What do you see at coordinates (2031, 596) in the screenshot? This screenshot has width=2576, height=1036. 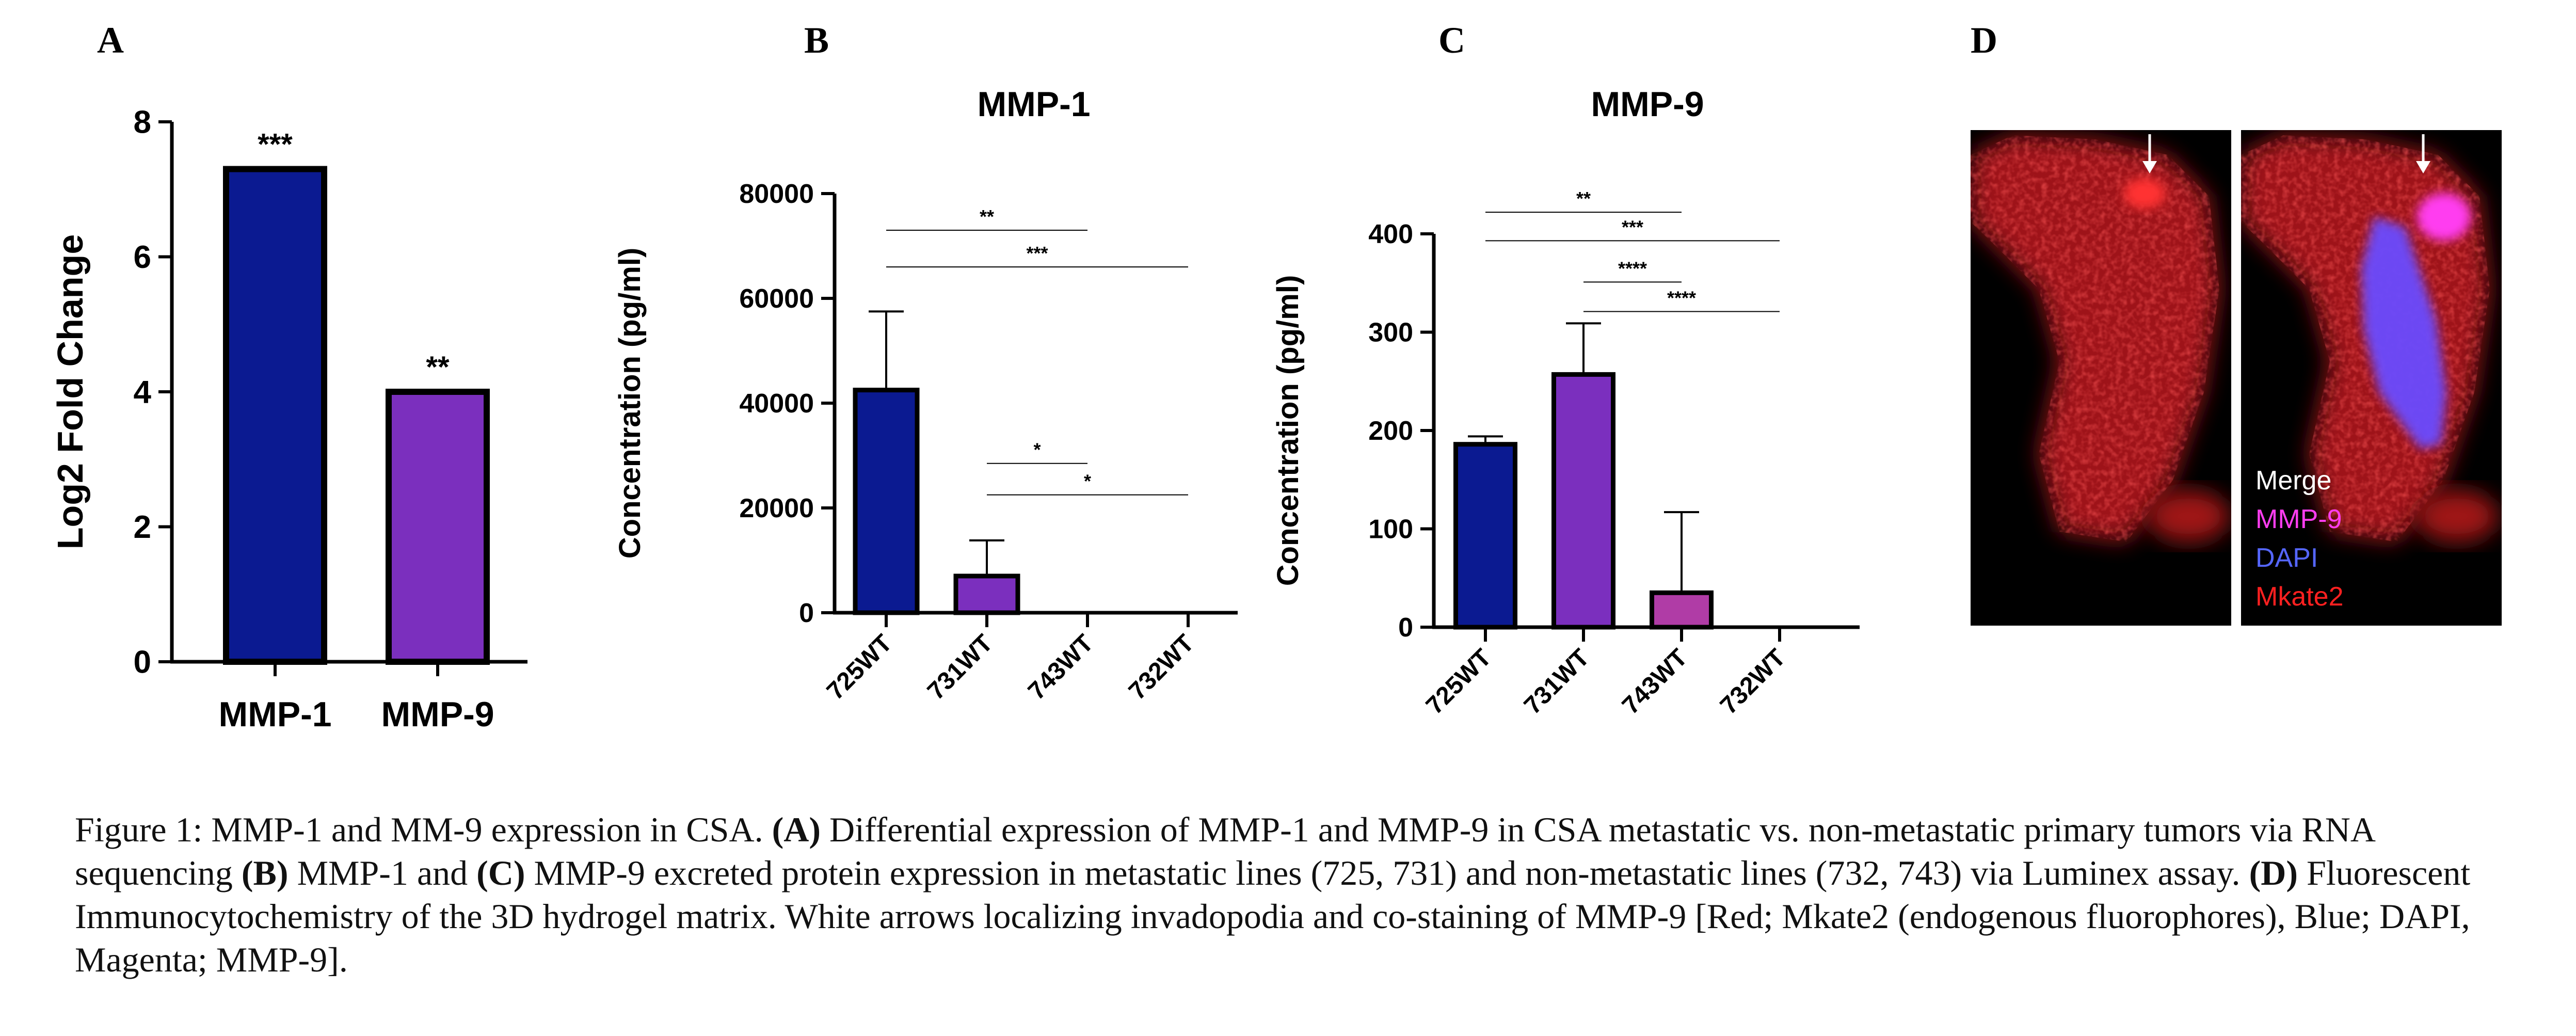 I see `micrograph-left-label: Mkate2` at bounding box center [2031, 596].